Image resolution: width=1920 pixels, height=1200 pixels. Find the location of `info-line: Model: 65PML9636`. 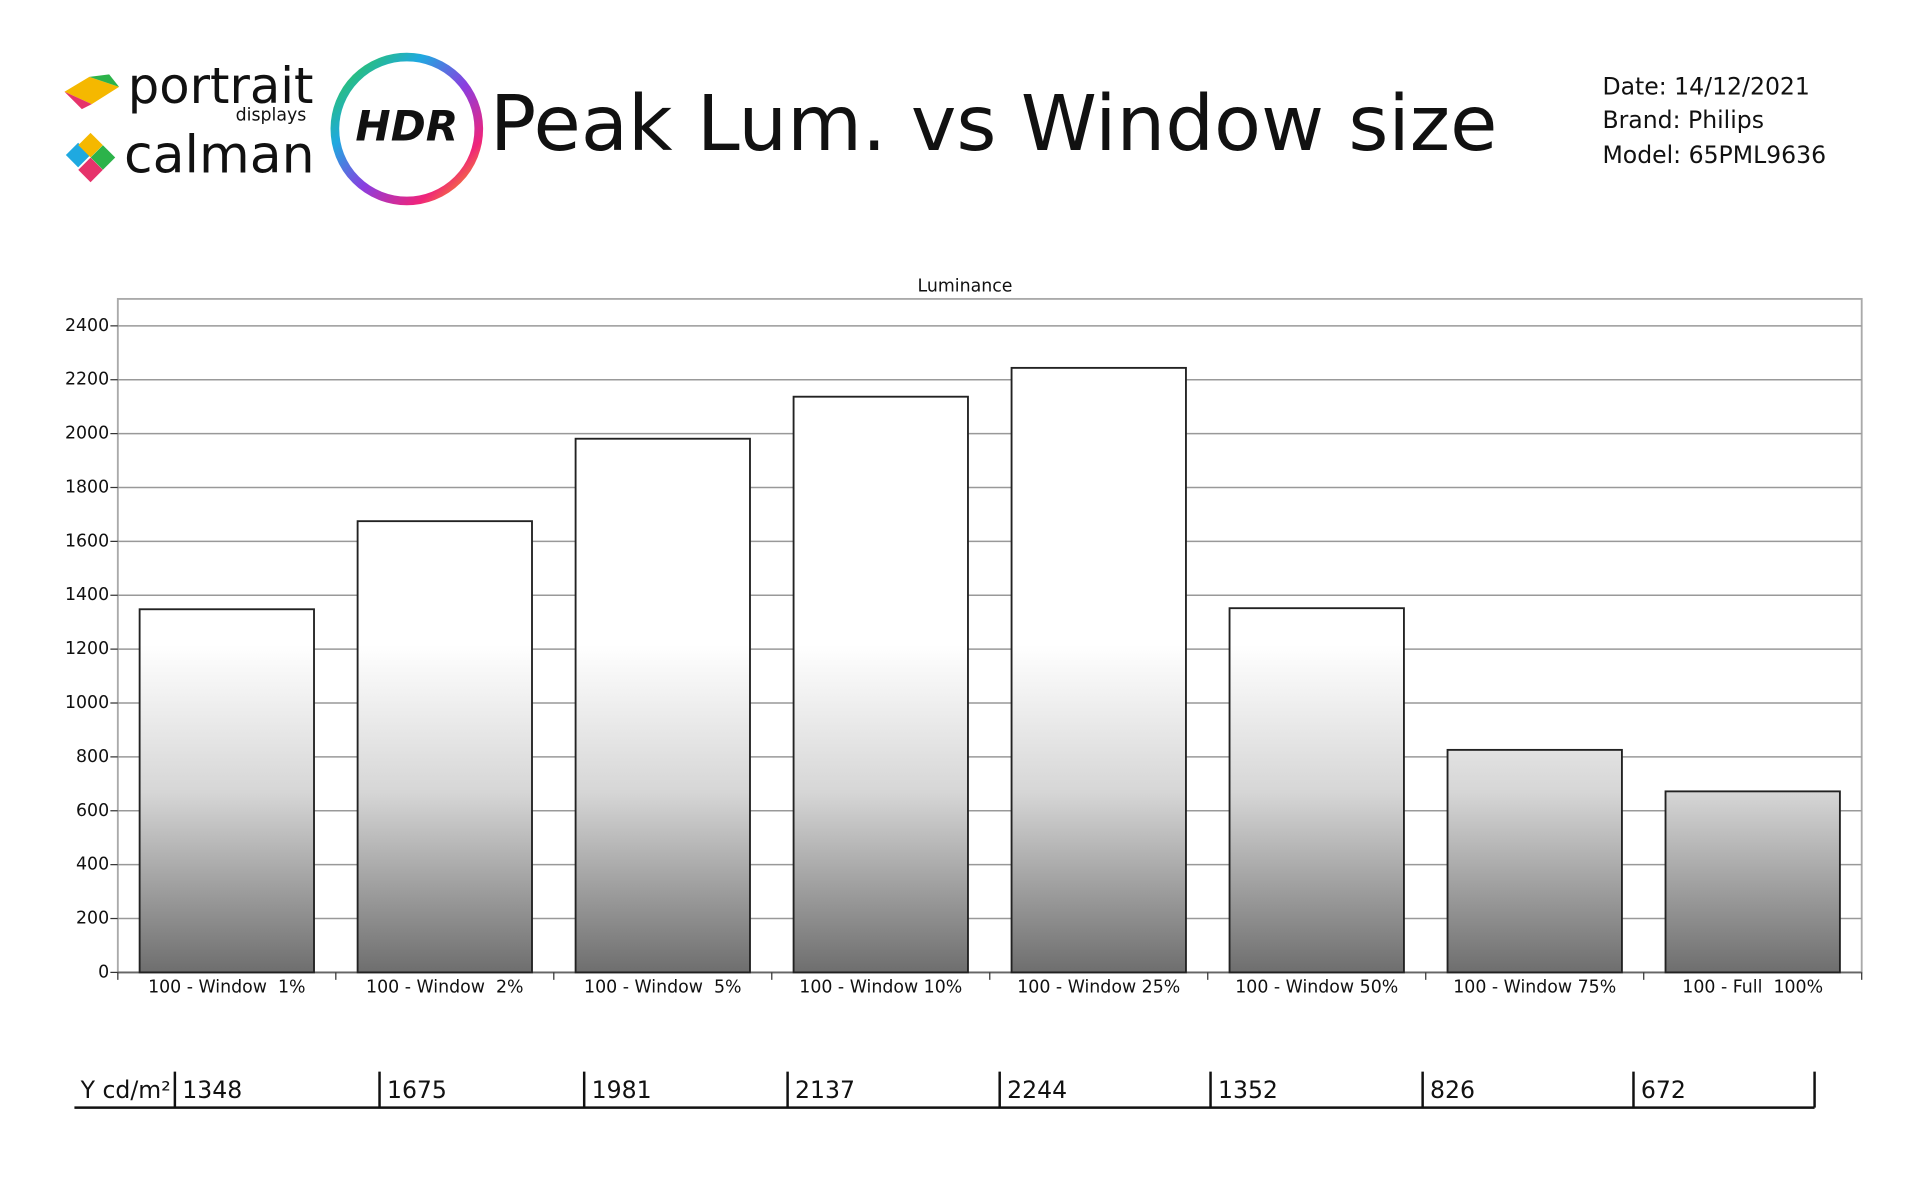

info-line: Model: 65PML9636 is located at coordinates (1714, 155).